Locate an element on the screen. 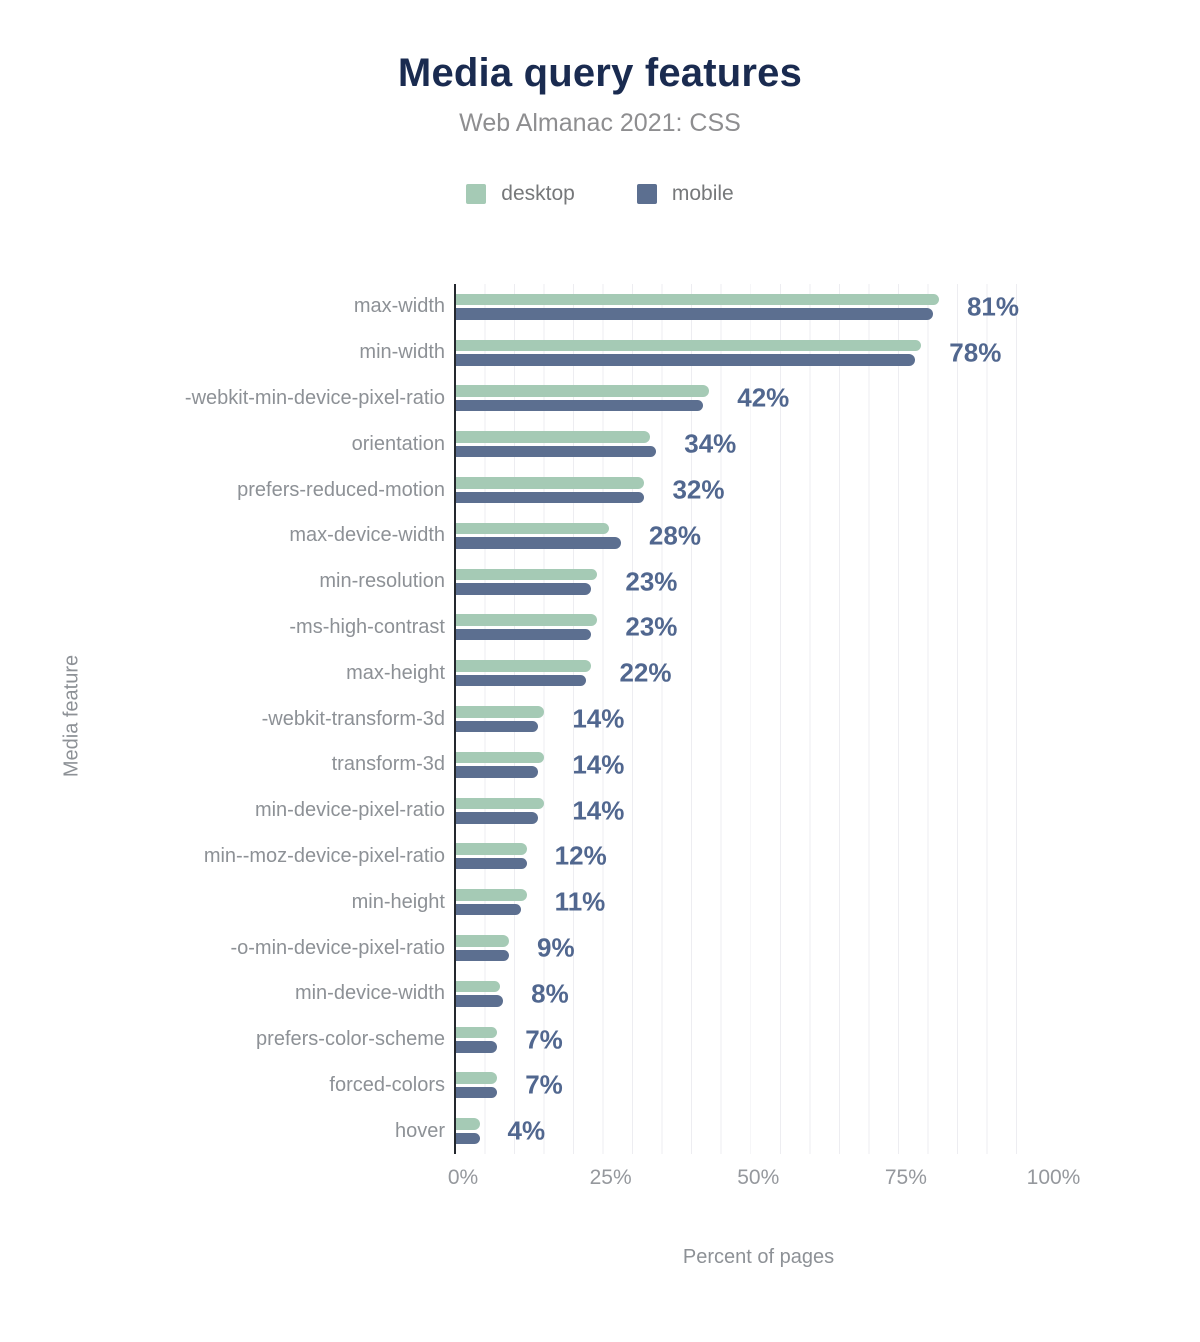 The image size is (1200, 1342). bar-row: min--moz-device-pixel-ratio 12% is located at coordinates (600, 856).